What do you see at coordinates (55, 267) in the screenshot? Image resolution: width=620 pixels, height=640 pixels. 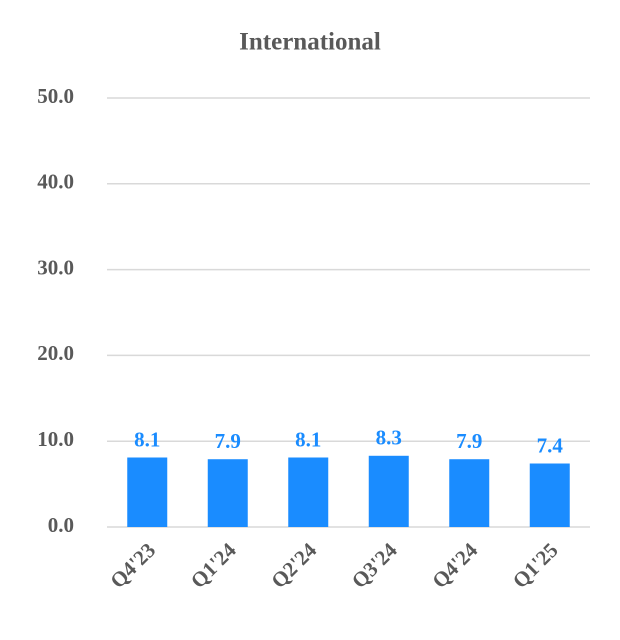 I see `y-tick-label: 30.0` at bounding box center [55, 267].